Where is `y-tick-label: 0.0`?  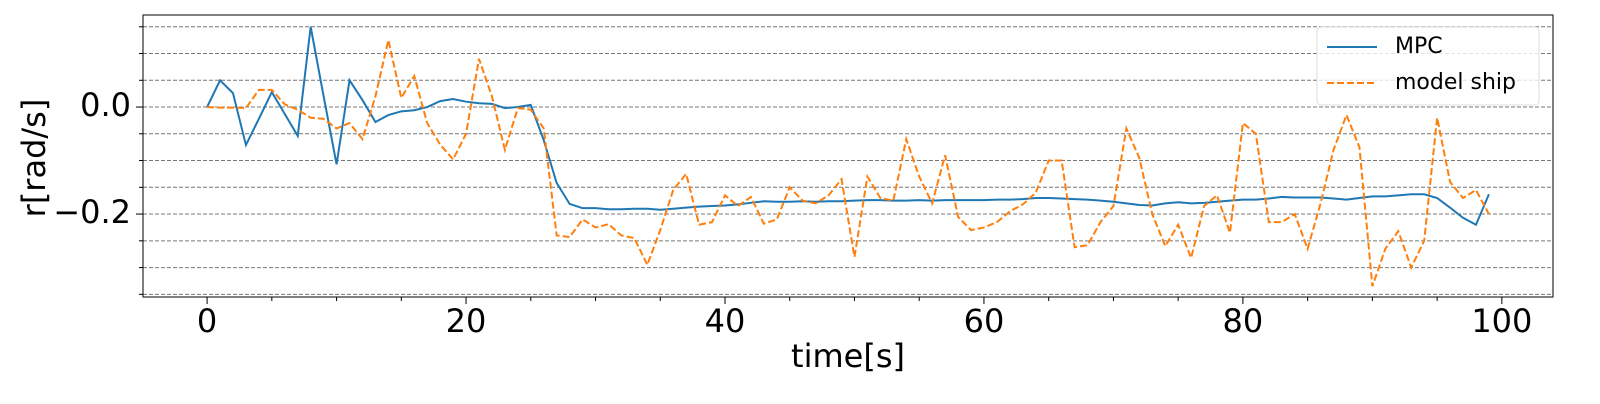 y-tick-label: 0.0 is located at coordinates (105, 105).